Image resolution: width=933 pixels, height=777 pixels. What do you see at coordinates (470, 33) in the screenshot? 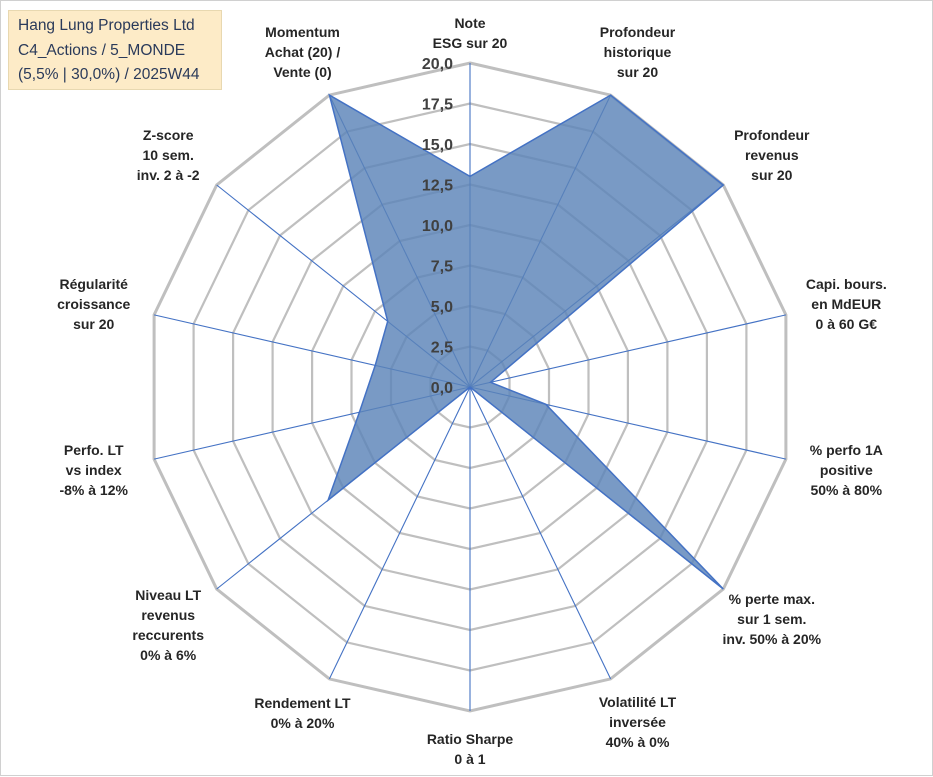
I see `axis-label: Note ESG sur 20` at bounding box center [470, 33].